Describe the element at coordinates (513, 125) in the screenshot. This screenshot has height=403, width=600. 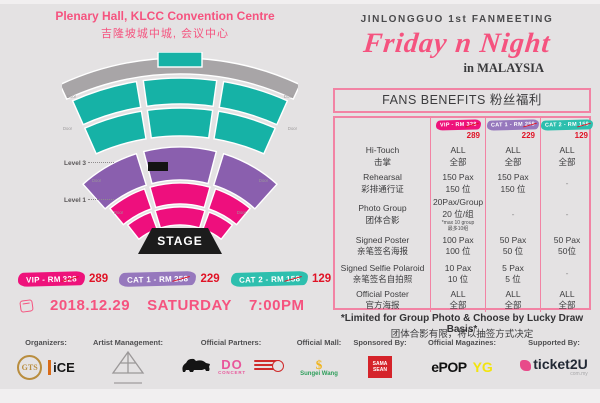
I see `cat1-badge-small: CAT 1 - RM 258` at that location.